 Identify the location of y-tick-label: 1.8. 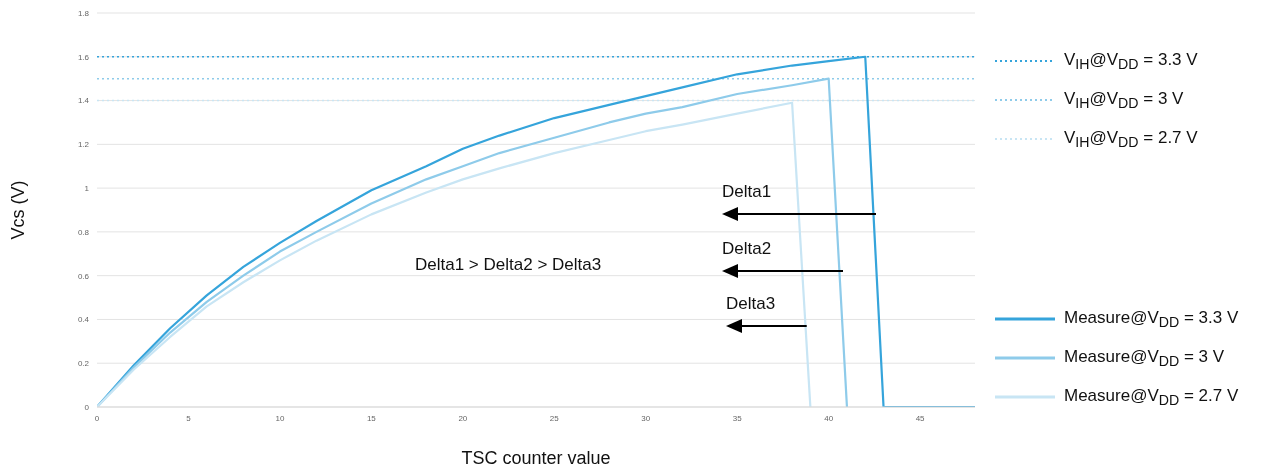
(83, 13).